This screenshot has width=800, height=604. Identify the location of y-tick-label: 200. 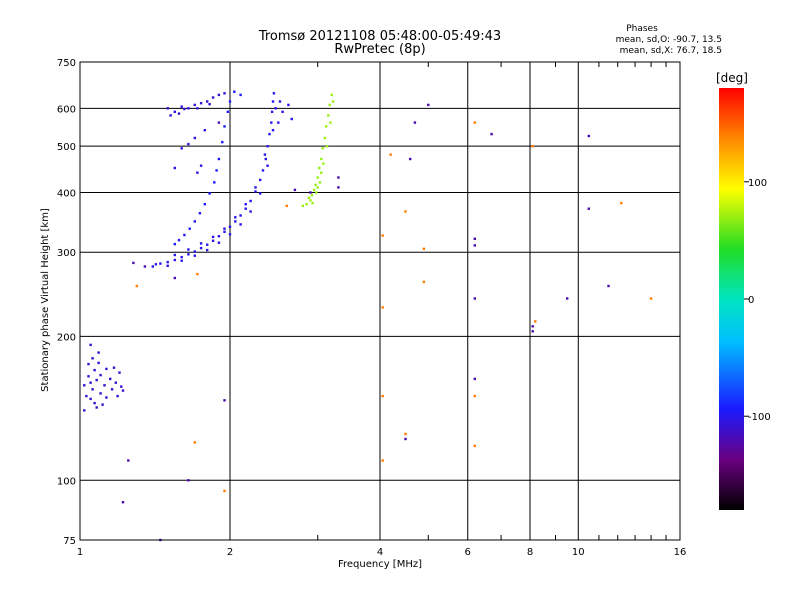
(66, 337).